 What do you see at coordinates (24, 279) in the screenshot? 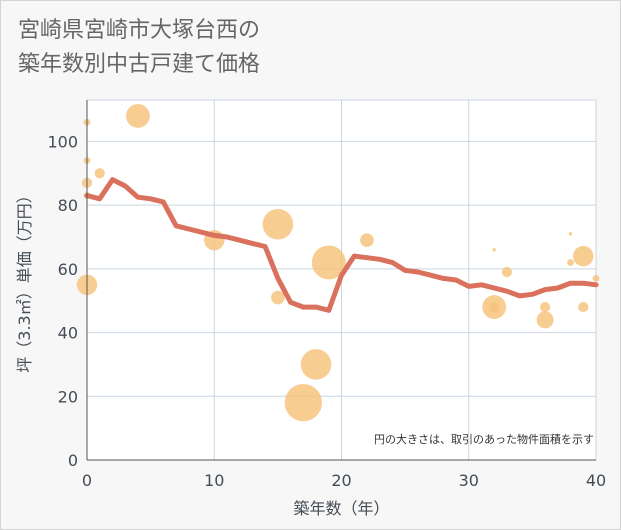
I see `y-axis-title: 坪（3.3㎡）単価（万円）` at bounding box center [24, 279].